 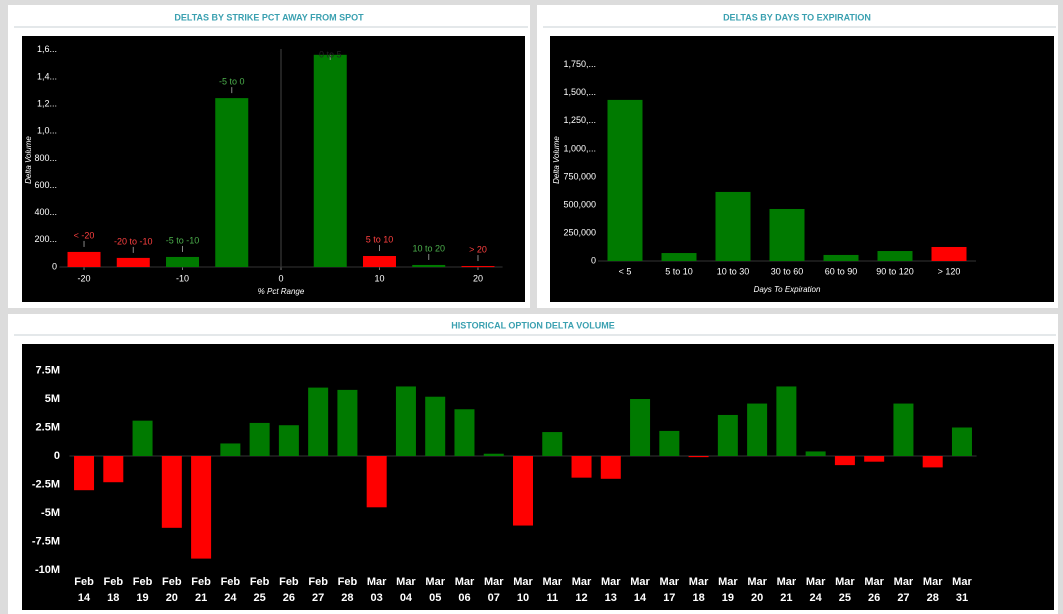 I want to click on x-tick-label: 25, so click(x=845, y=598).